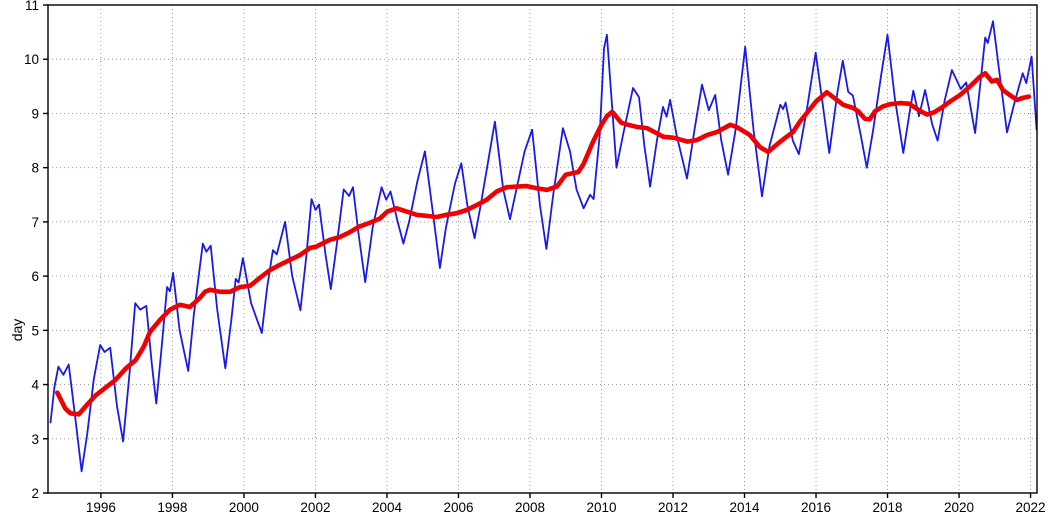 The height and width of the screenshot is (518, 1048). What do you see at coordinates (35, 330) in the screenshot?
I see `y-tick-label: 5` at bounding box center [35, 330].